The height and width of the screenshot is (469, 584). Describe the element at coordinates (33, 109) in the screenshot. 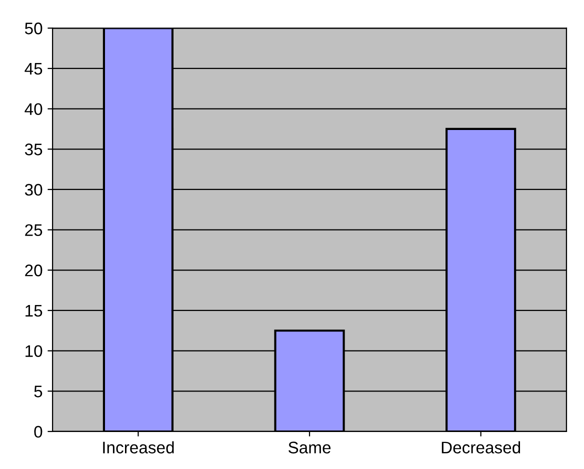

I see `y-tick-label: 40` at that location.